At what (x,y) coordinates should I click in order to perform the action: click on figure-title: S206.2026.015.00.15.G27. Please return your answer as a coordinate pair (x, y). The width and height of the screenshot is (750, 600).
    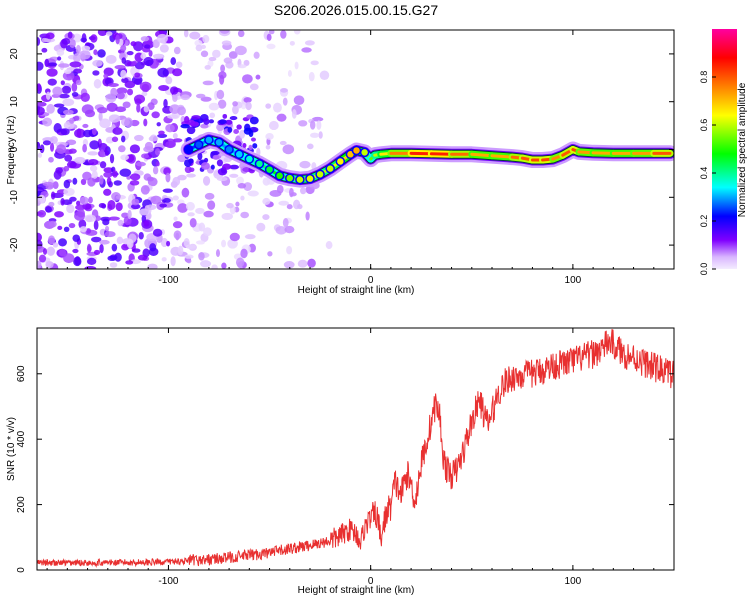
    Looking at the image, I should click on (356, 10).